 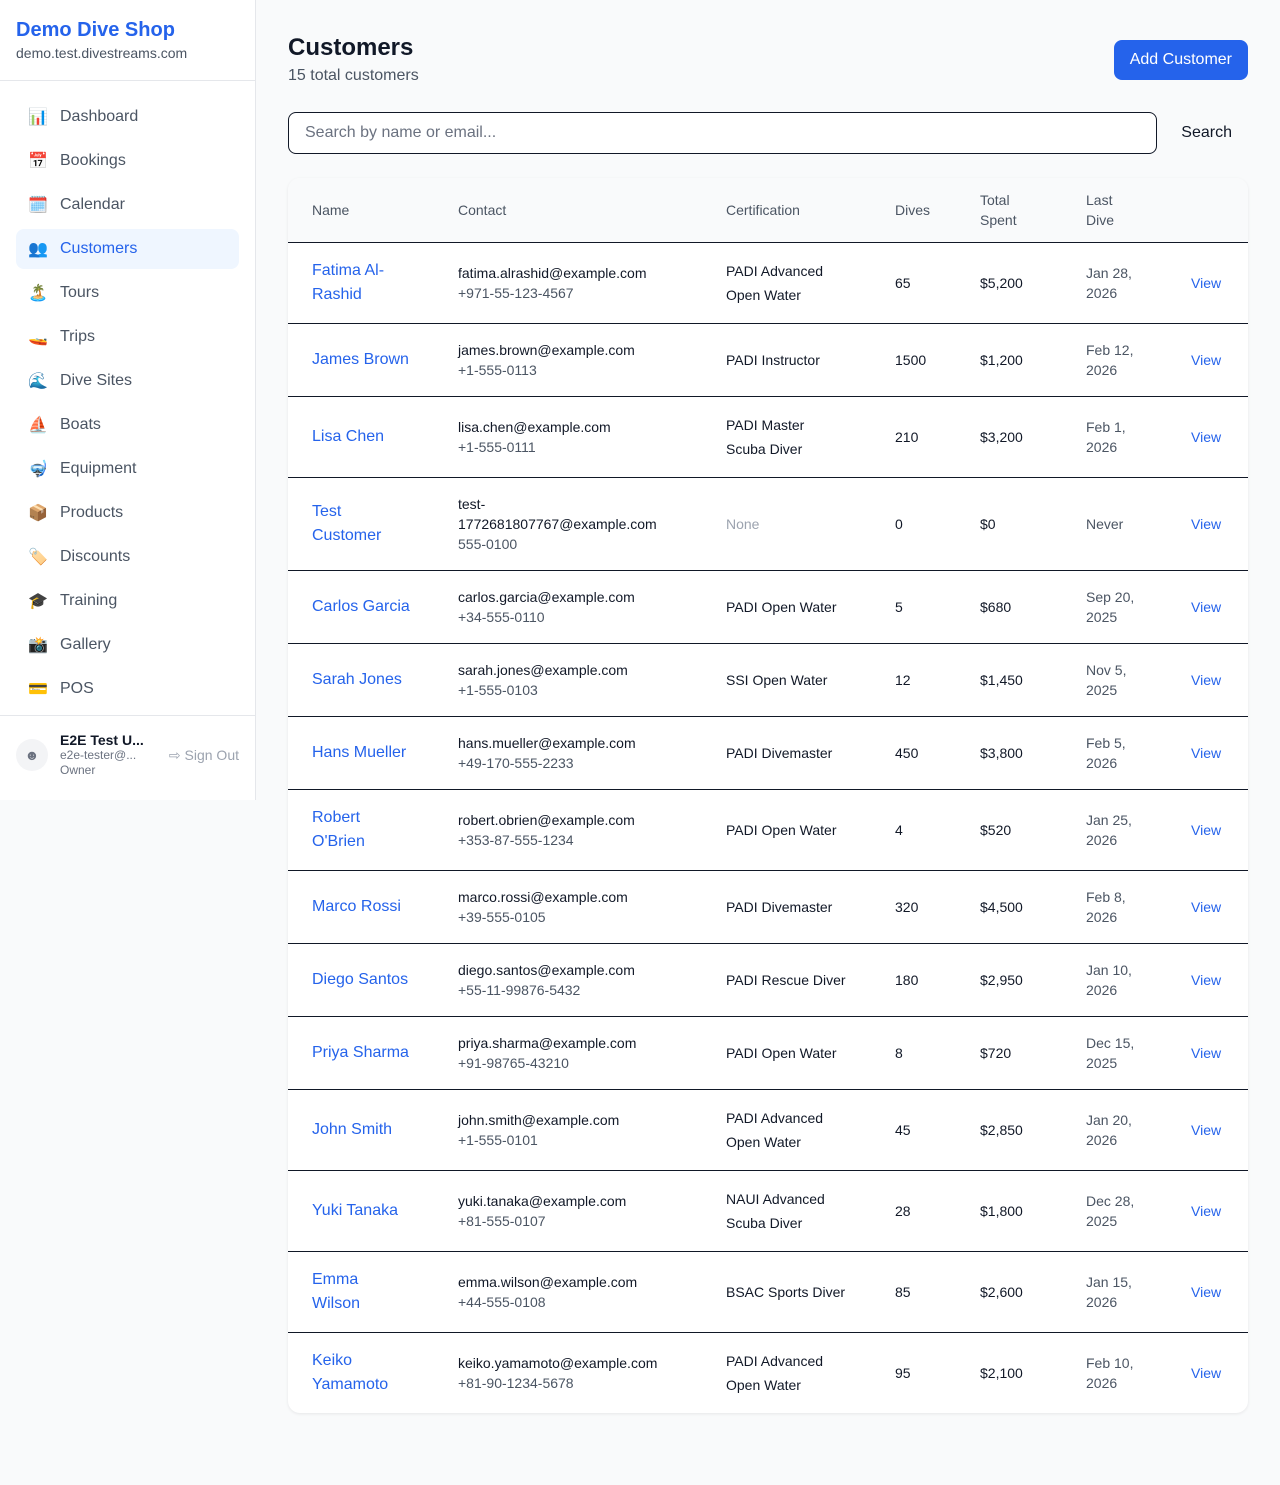 I want to click on total-spent: $4,500, so click(x=1009, y=907).